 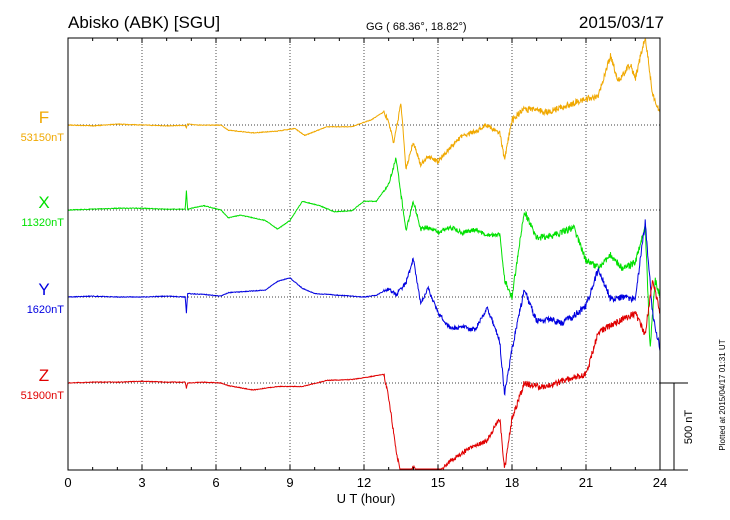 I want to click on plotted-timestamp: Plotted at 2015/04/17 01:31 UT, so click(x=722, y=394).